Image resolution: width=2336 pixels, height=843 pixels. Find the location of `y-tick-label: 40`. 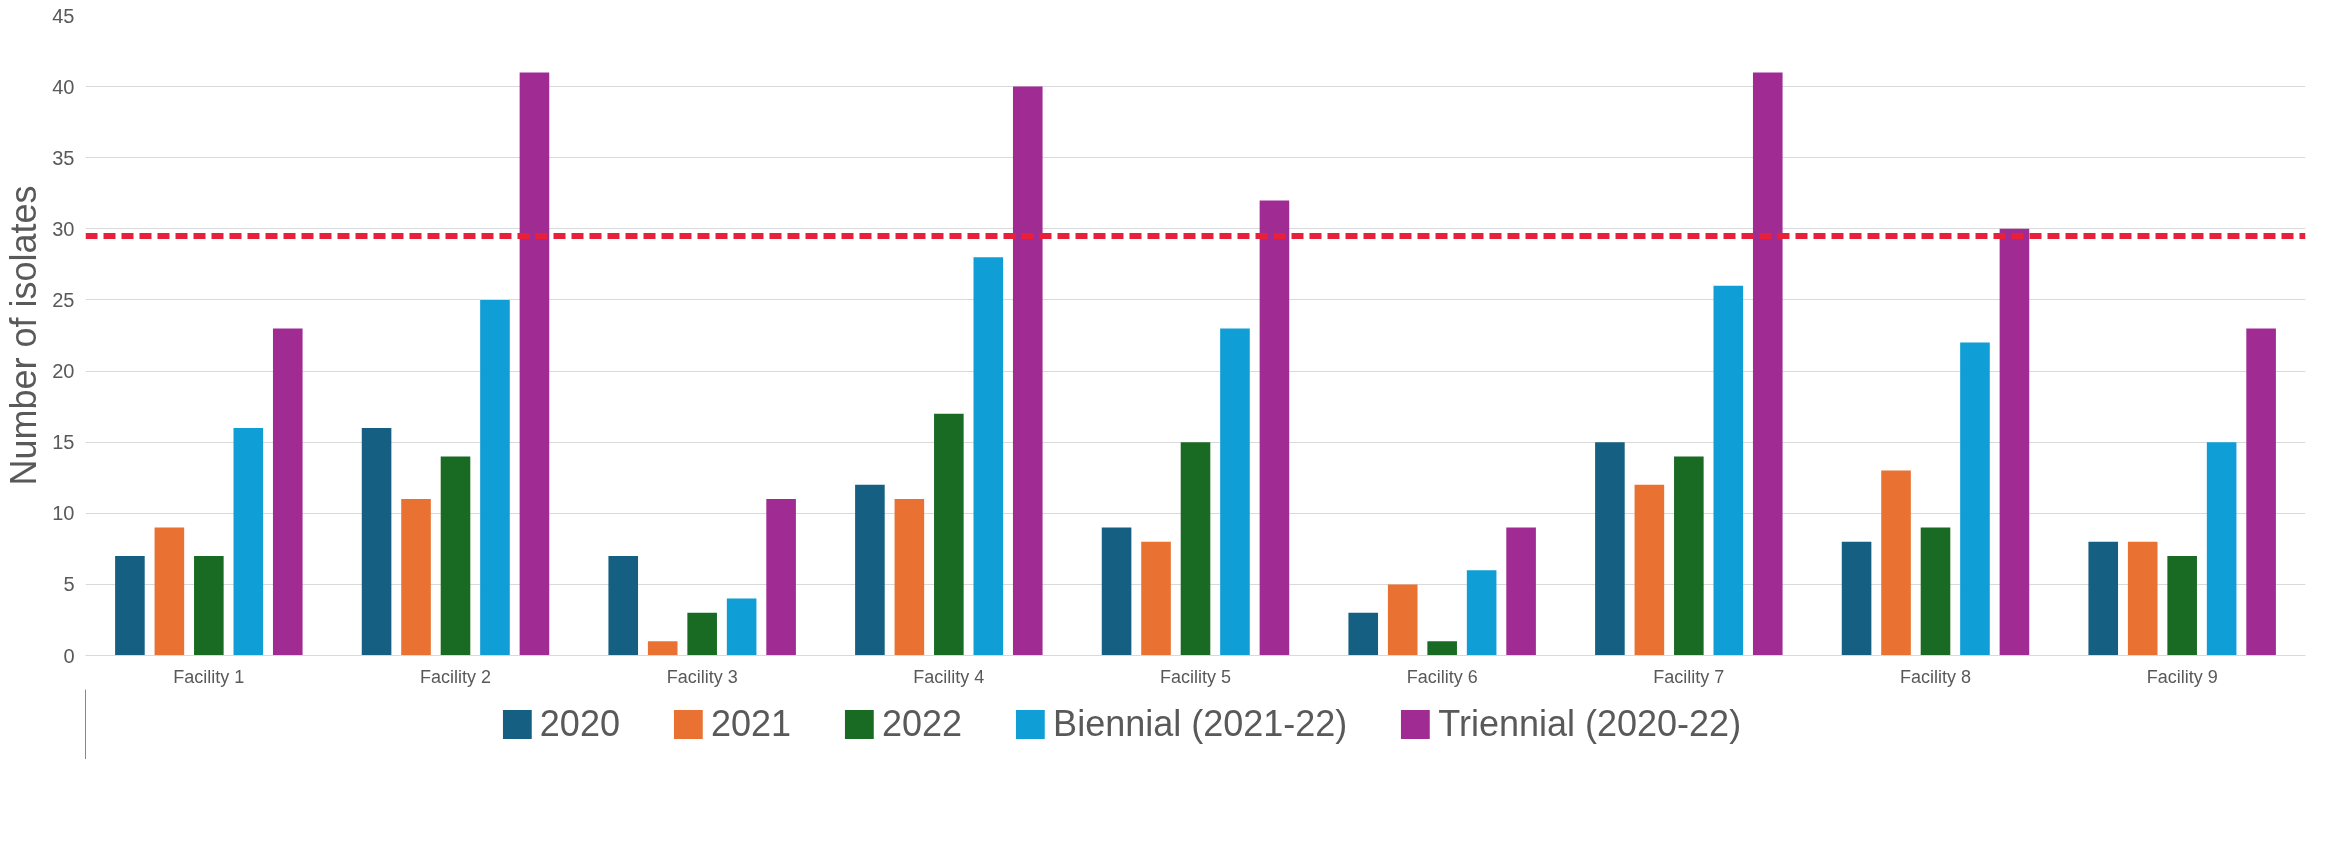

y-tick-label: 40 is located at coordinates (63, 86).